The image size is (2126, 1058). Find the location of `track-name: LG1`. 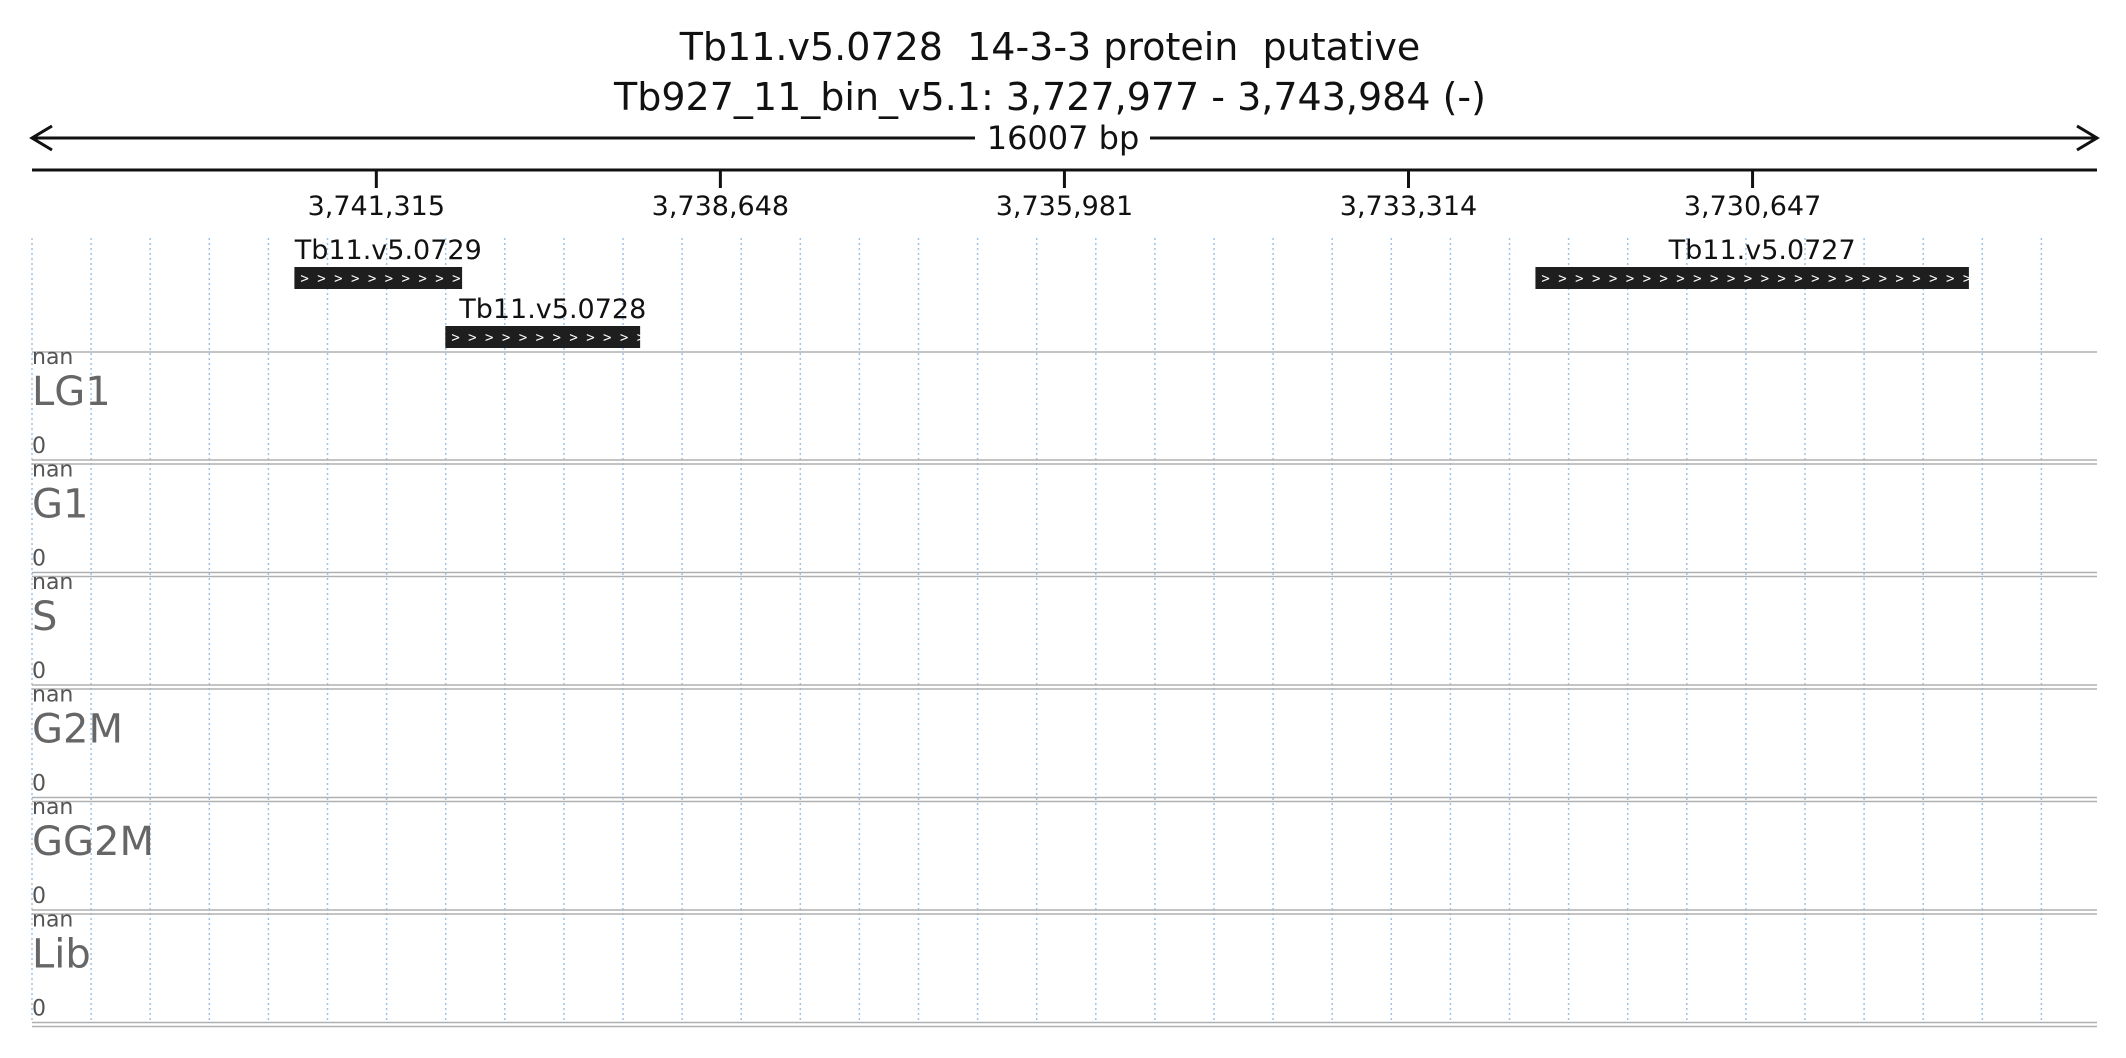

track-name: LG1 is located at coordinates (71, 392).